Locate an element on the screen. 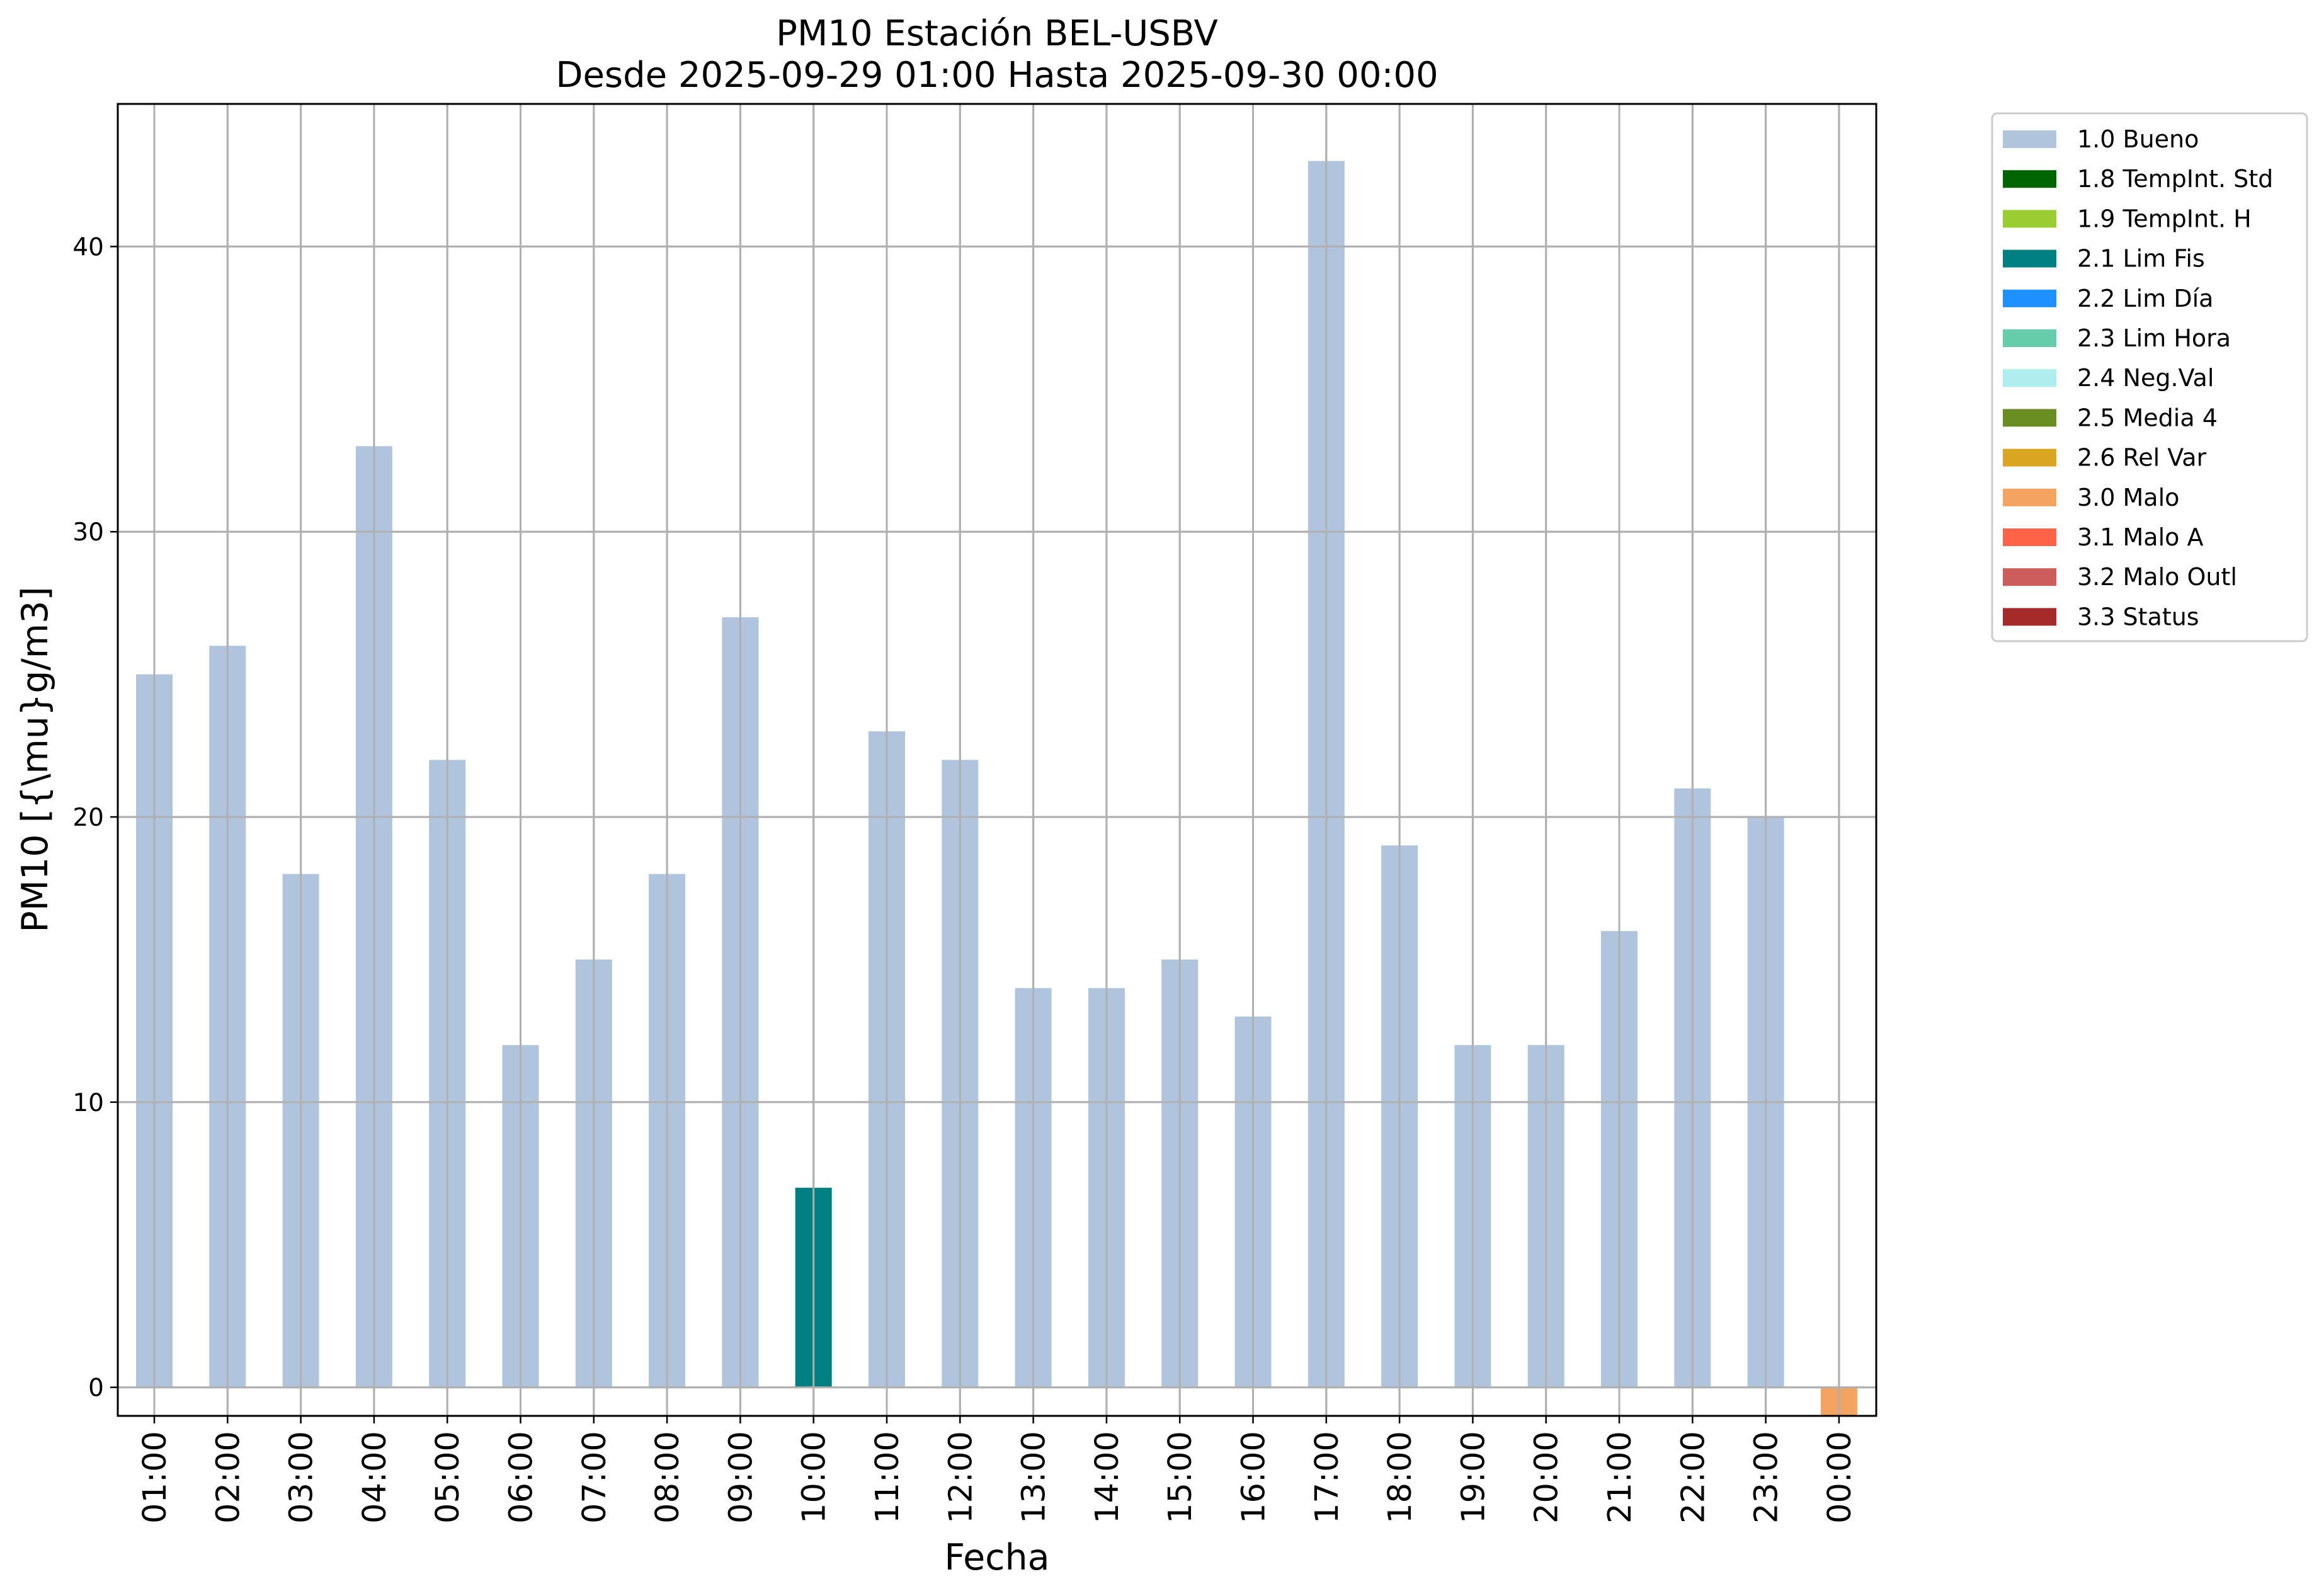 This screenshot has width=2319, height=1596. x-tick-label: 11:00 is located at coordinates (887, 1477).